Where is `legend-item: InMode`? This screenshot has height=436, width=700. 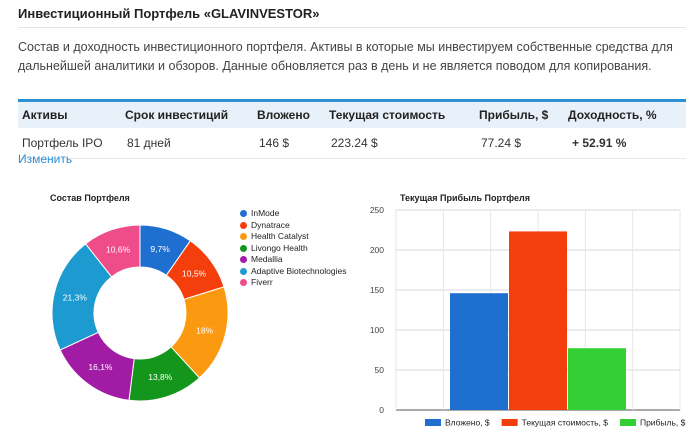
legend-item: InMode is located at coordinates (293, 214).